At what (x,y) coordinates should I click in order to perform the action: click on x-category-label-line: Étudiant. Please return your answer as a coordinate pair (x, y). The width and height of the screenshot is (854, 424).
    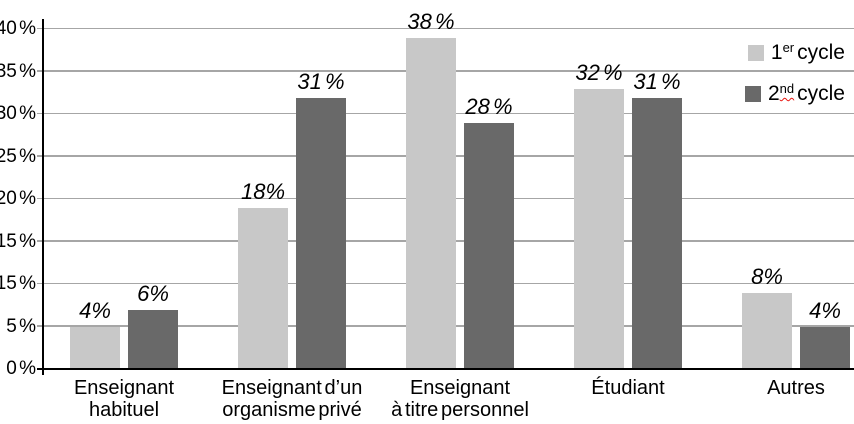
    Looking at the image, I should click on (628, 388).